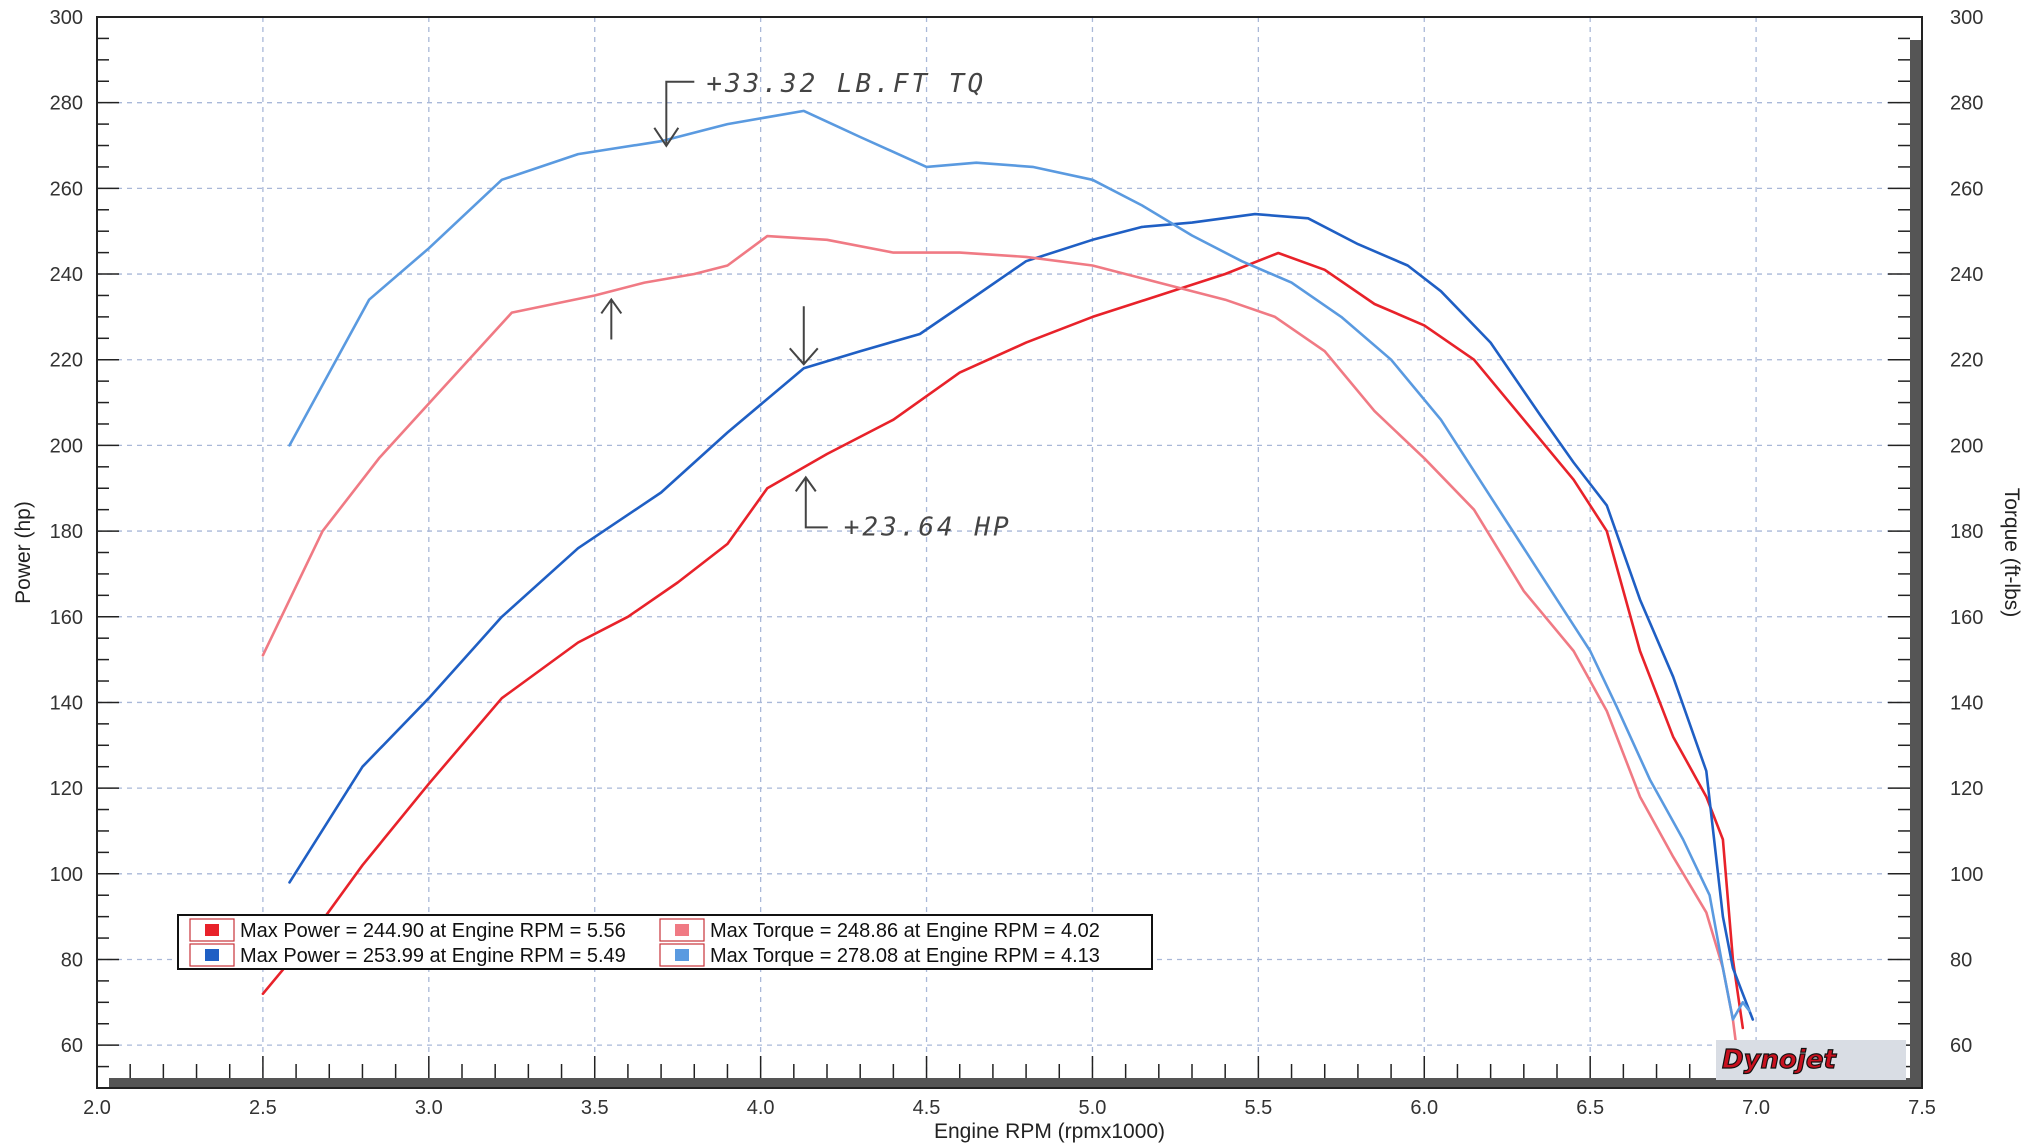 This screenshot has width=2037, height=1144. I want to click on dynojet-logo: Dynojet, so click(1811, 1060).